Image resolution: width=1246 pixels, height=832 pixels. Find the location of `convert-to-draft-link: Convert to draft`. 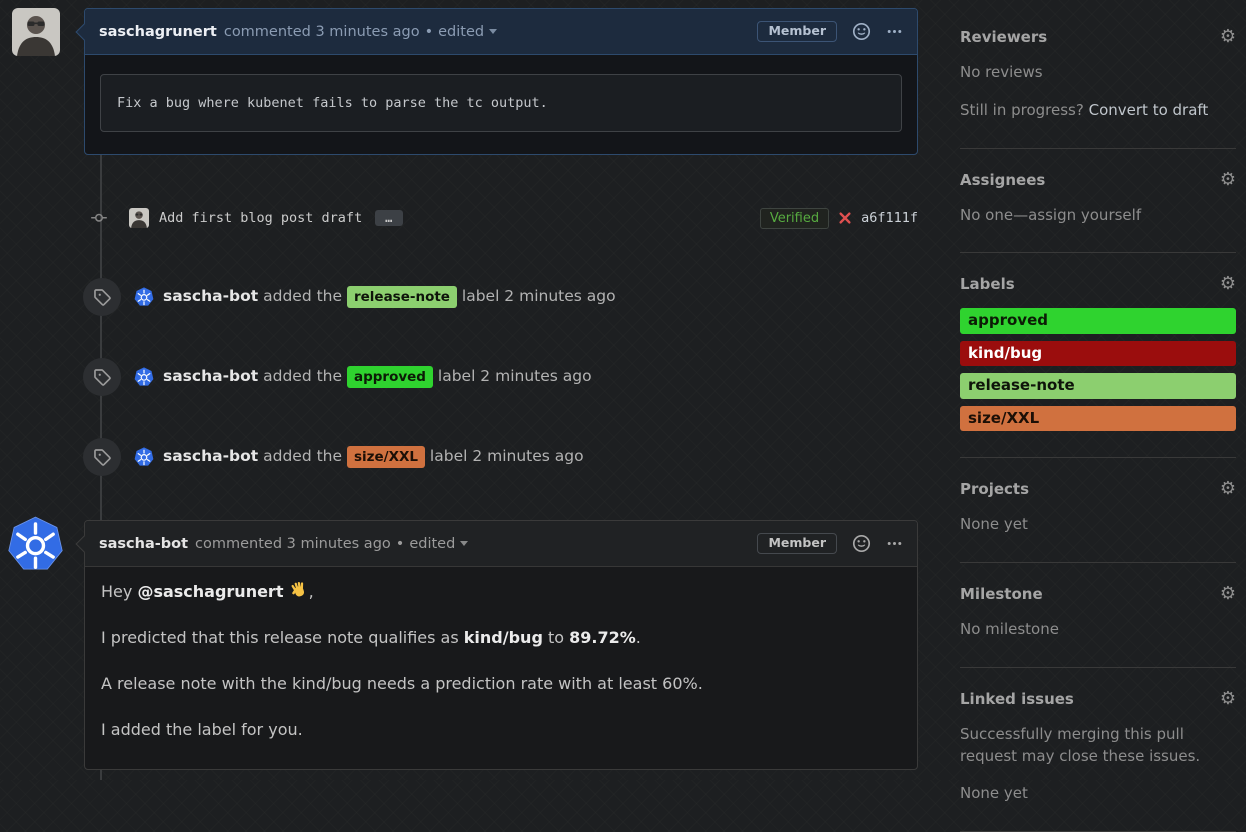

convert-to-draft-link: Convert to draft is located at coordinates (1148, 109).